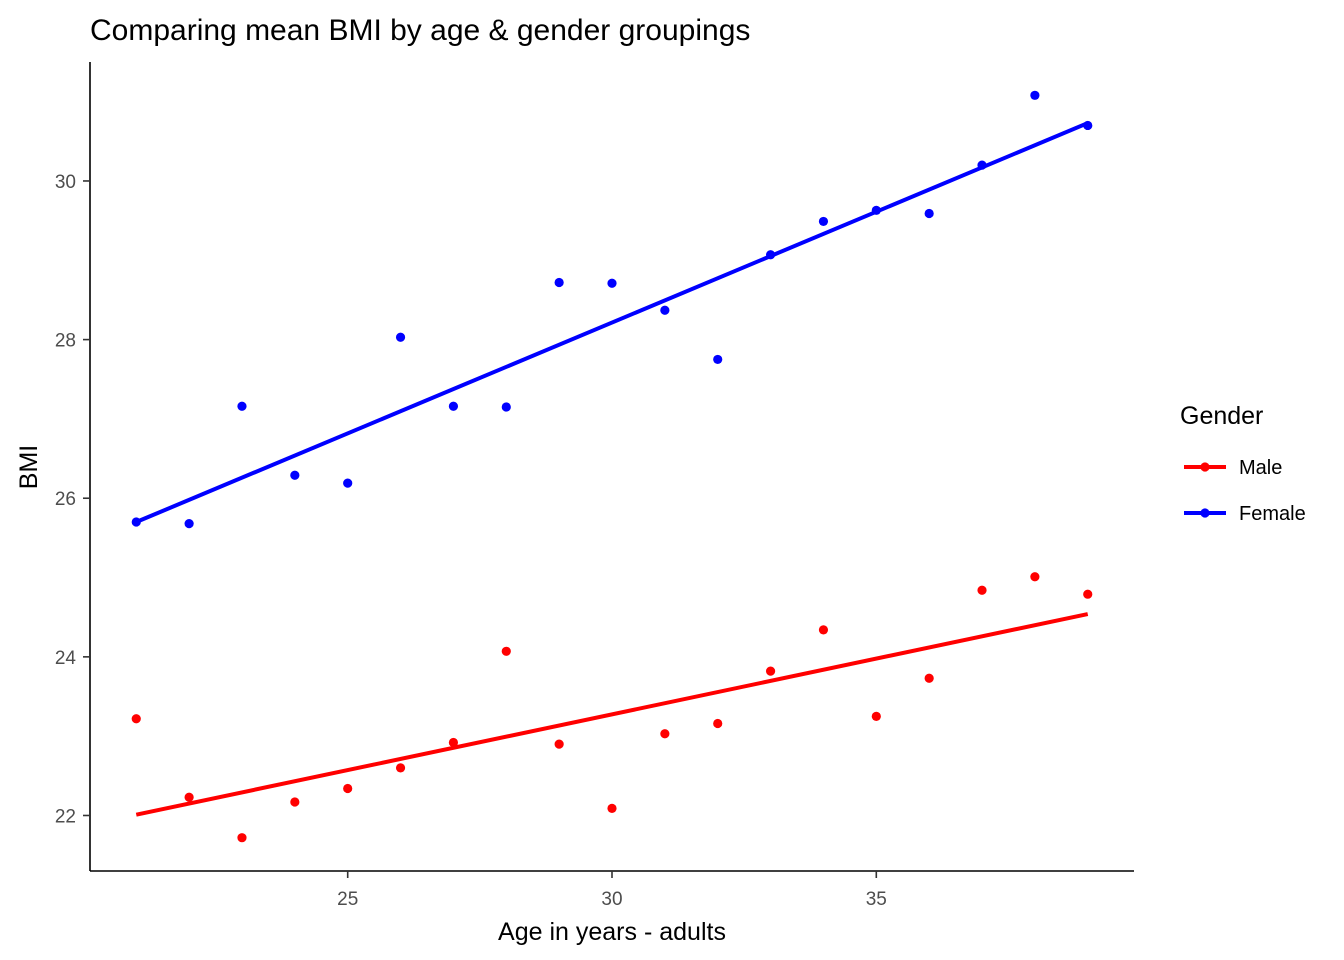  Describe the element at coordinates (65, 341) in the screenshot. I see `y-tick-label: 28` at that location.